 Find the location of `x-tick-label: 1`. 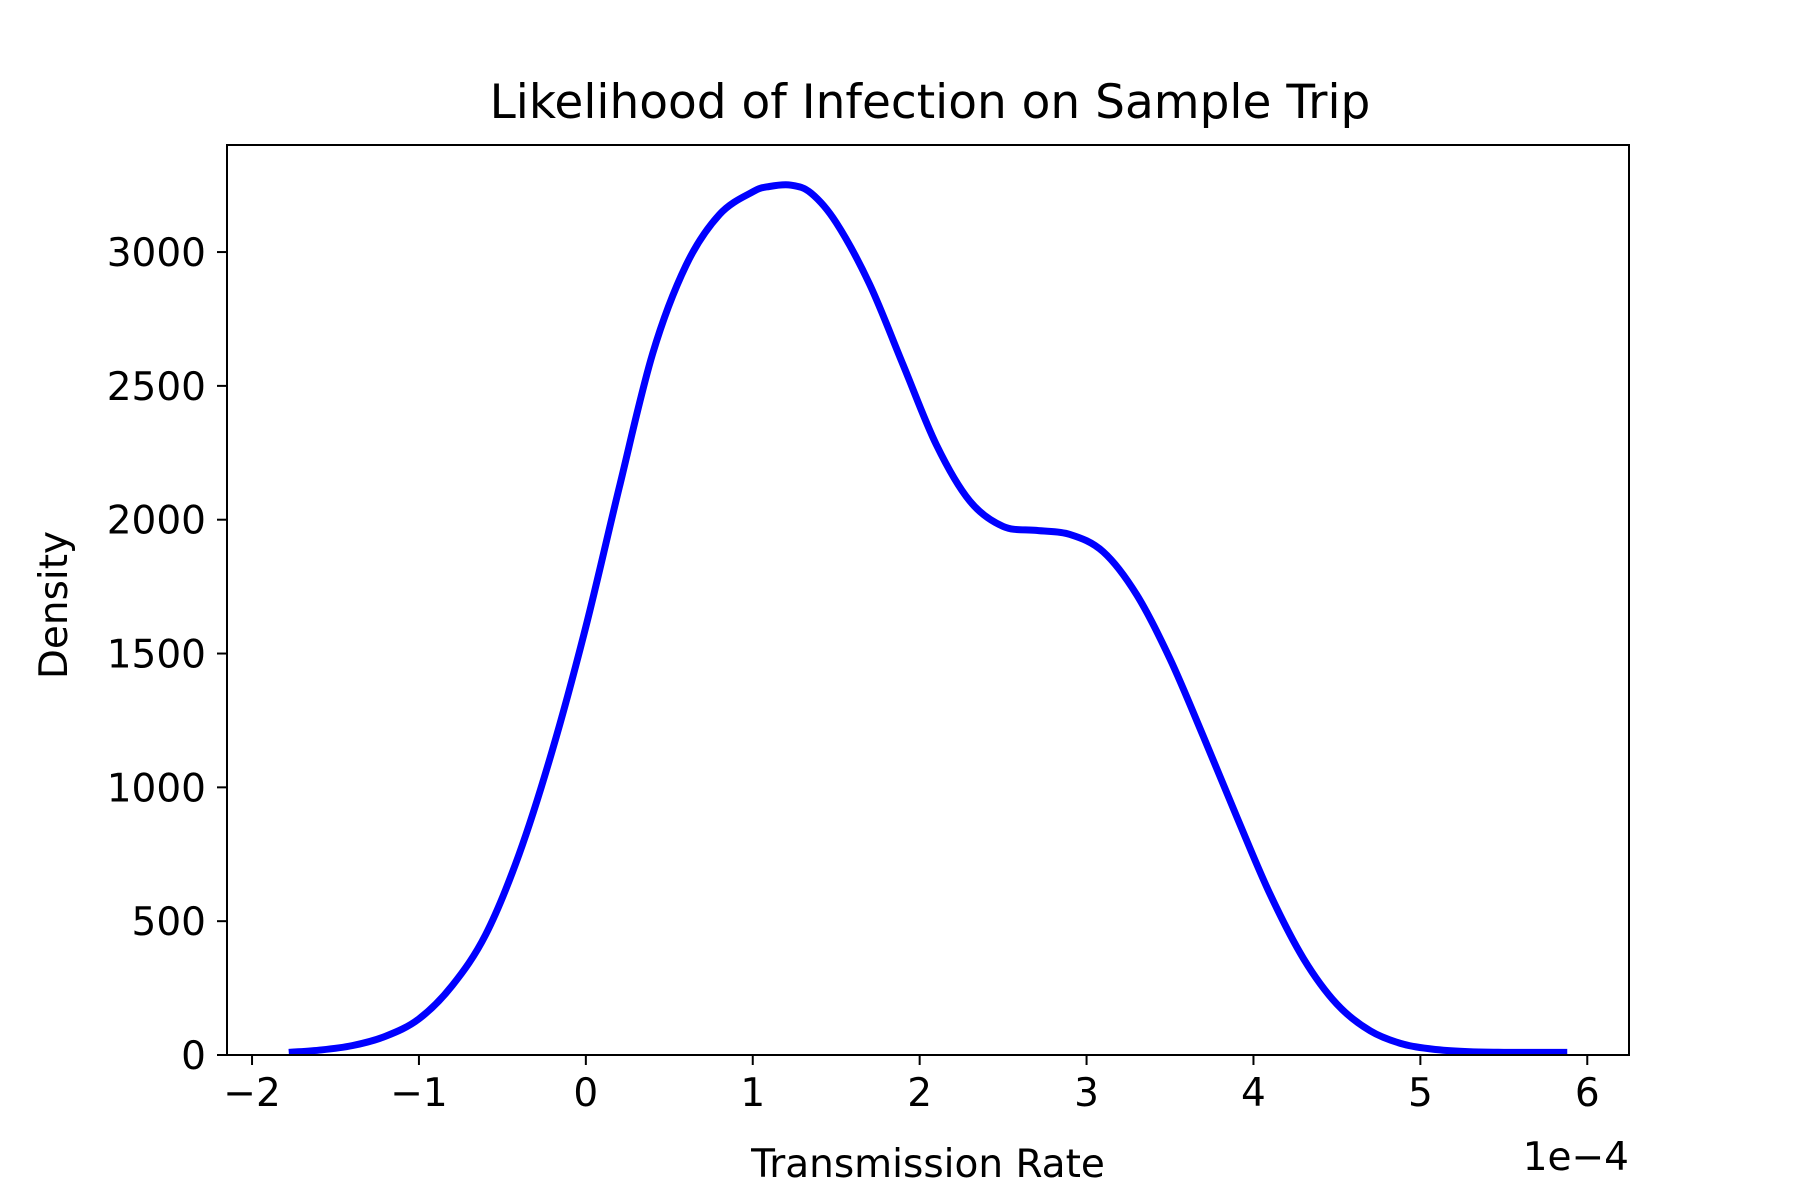

x-tick-label: 1 is located at coordinates (752, 1093).